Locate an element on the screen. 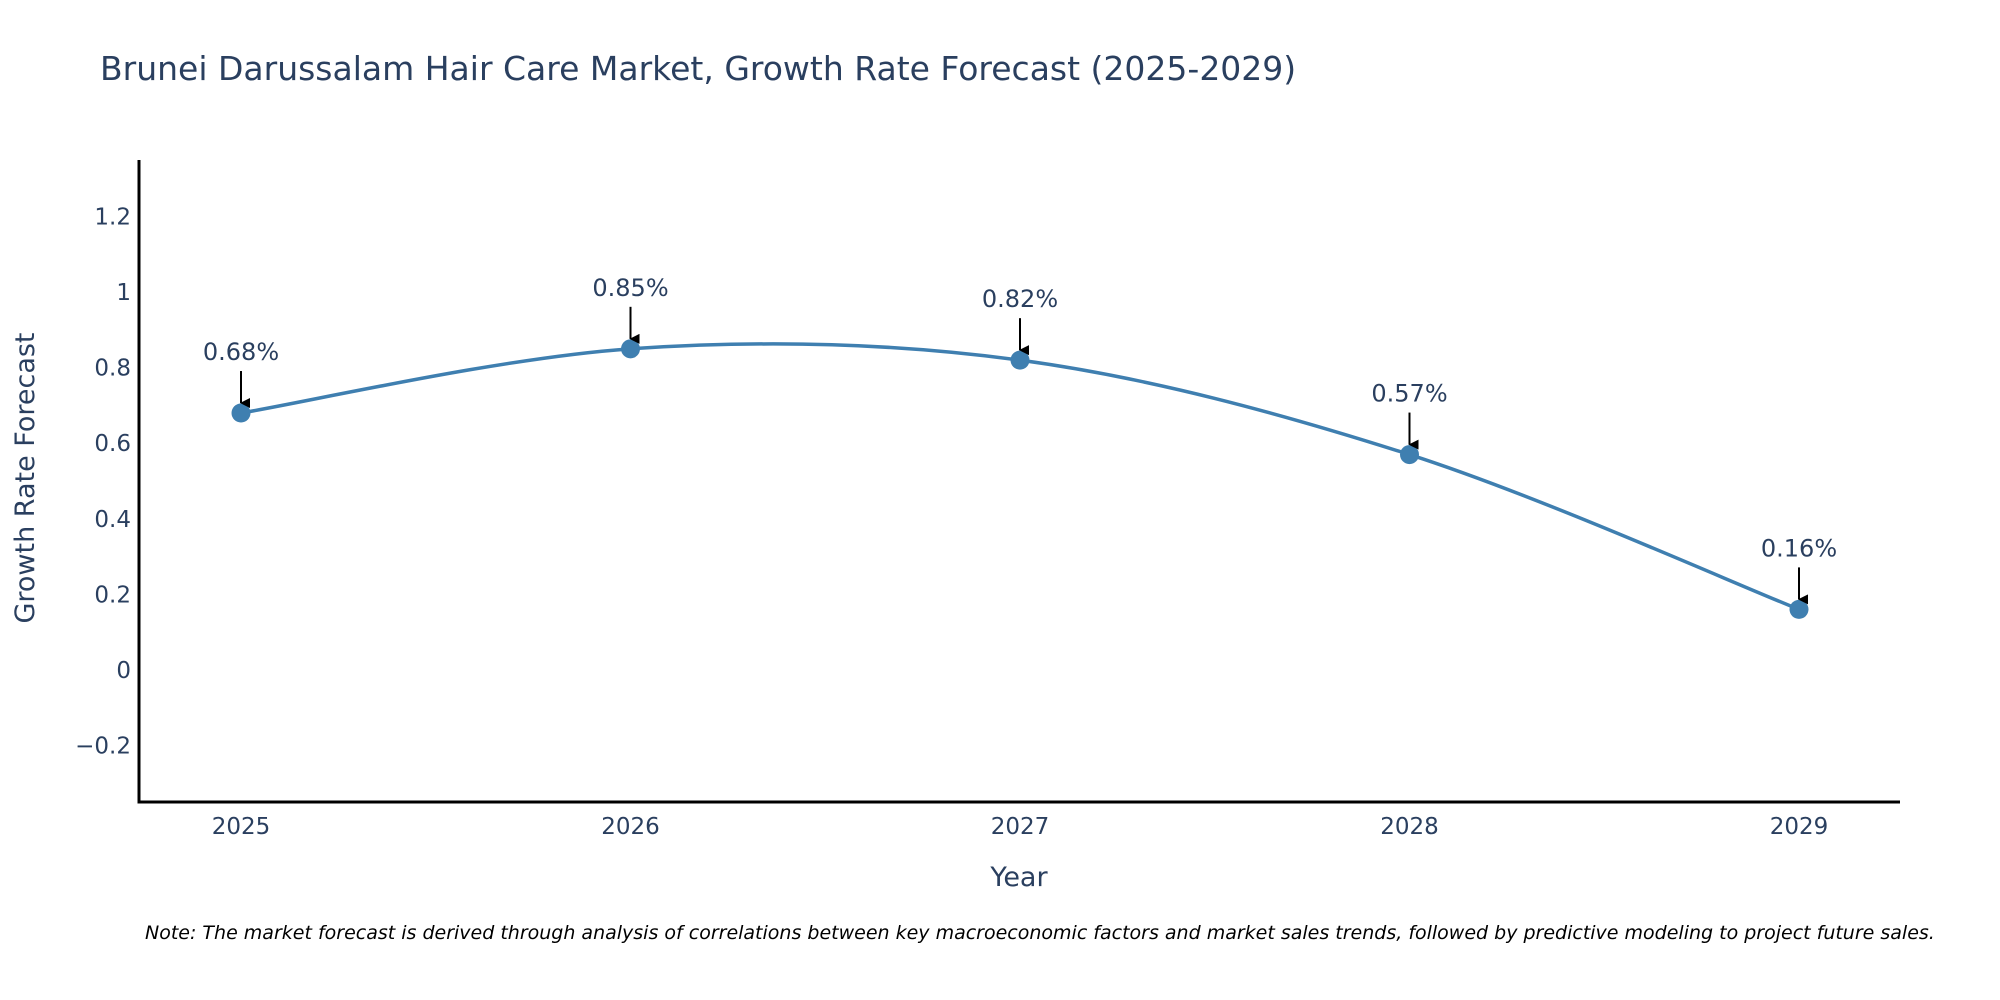 This screenshot has width=2000, height=1000. y-tick-label: 1.2 is located at coordinates (112, 218).